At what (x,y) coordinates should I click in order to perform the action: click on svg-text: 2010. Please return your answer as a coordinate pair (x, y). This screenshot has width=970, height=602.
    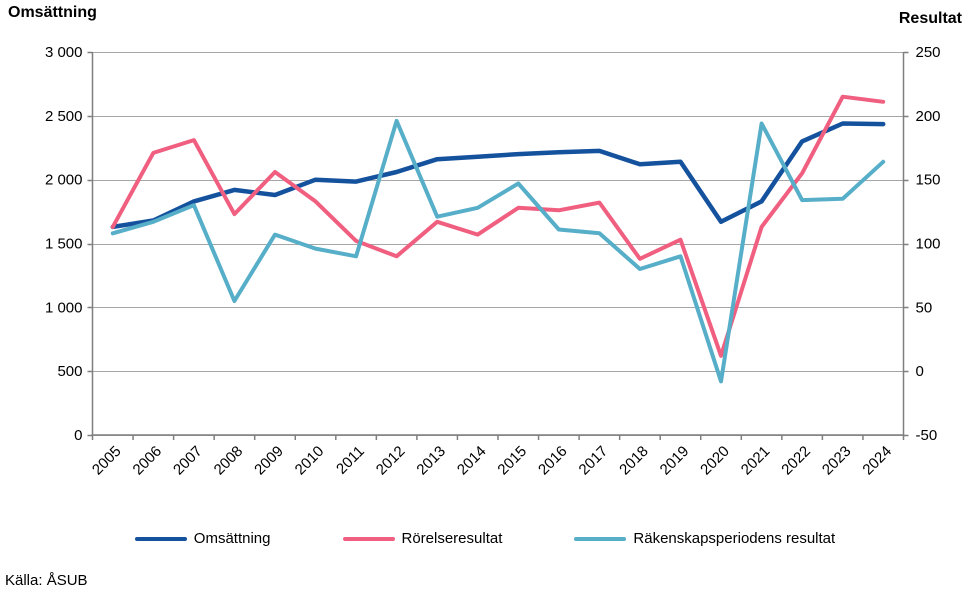
    Looking at the image, I should click on (310, 461).